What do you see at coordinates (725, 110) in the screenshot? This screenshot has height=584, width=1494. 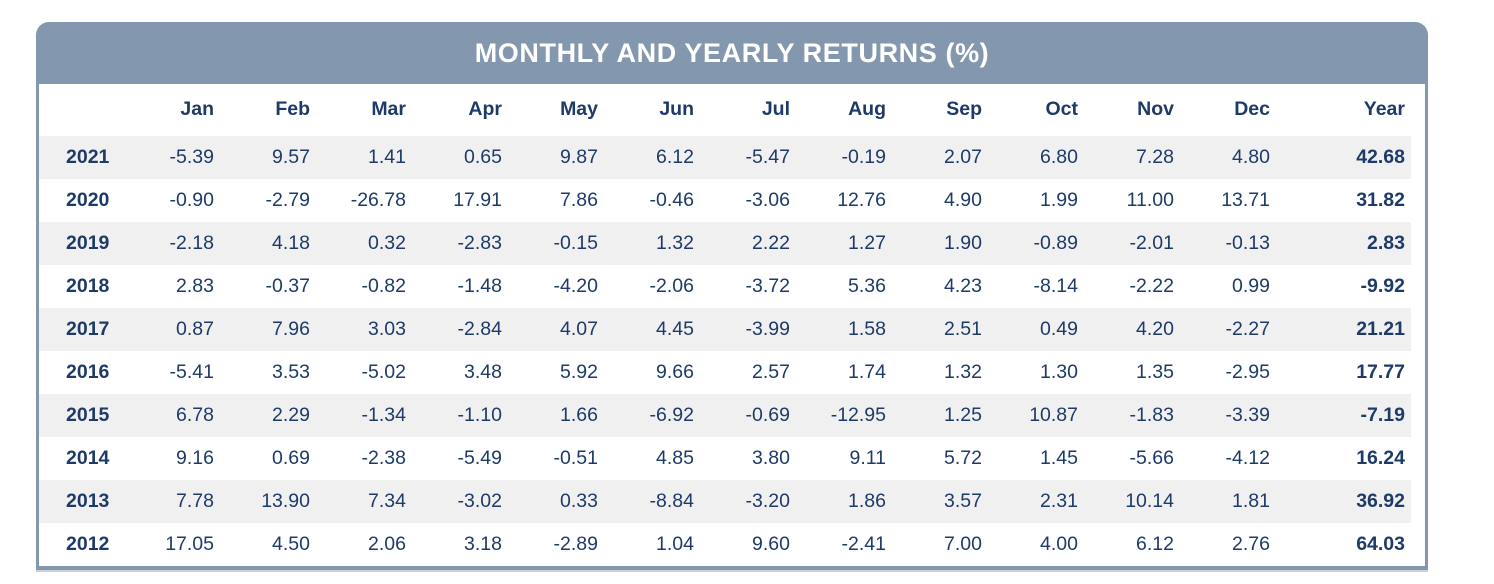 I see `header-row: Jan Feb Mar Apr May Jun Jul Aug Sep Oct Nov Dec Year` at bounding box center [725, 110].